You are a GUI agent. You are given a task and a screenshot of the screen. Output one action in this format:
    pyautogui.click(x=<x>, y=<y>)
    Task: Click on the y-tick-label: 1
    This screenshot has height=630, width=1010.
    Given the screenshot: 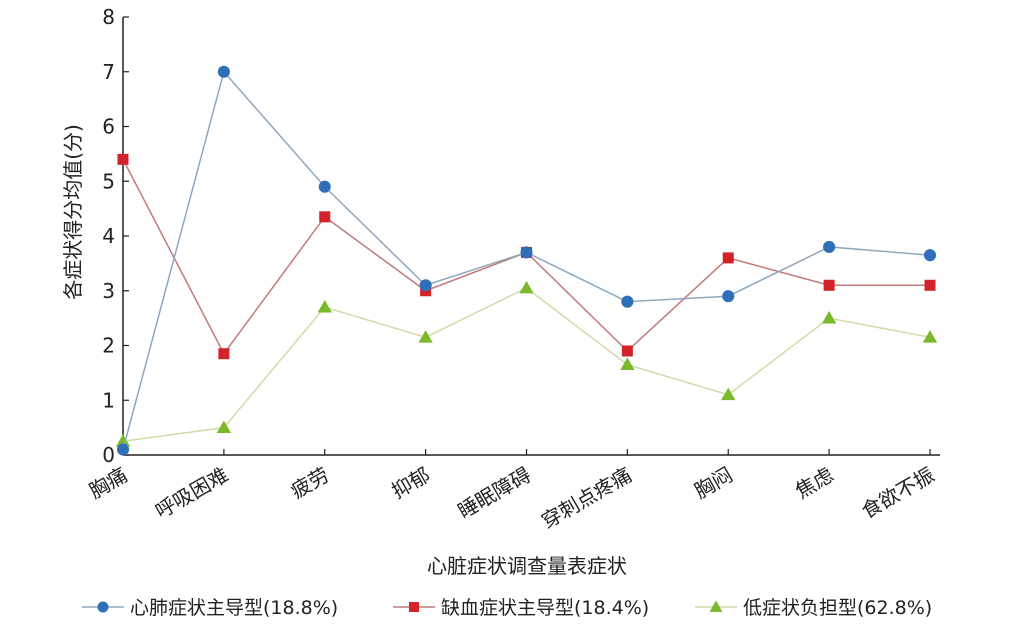 What is the action you would take?
    pyautogui.click(x=108, y=400)
    